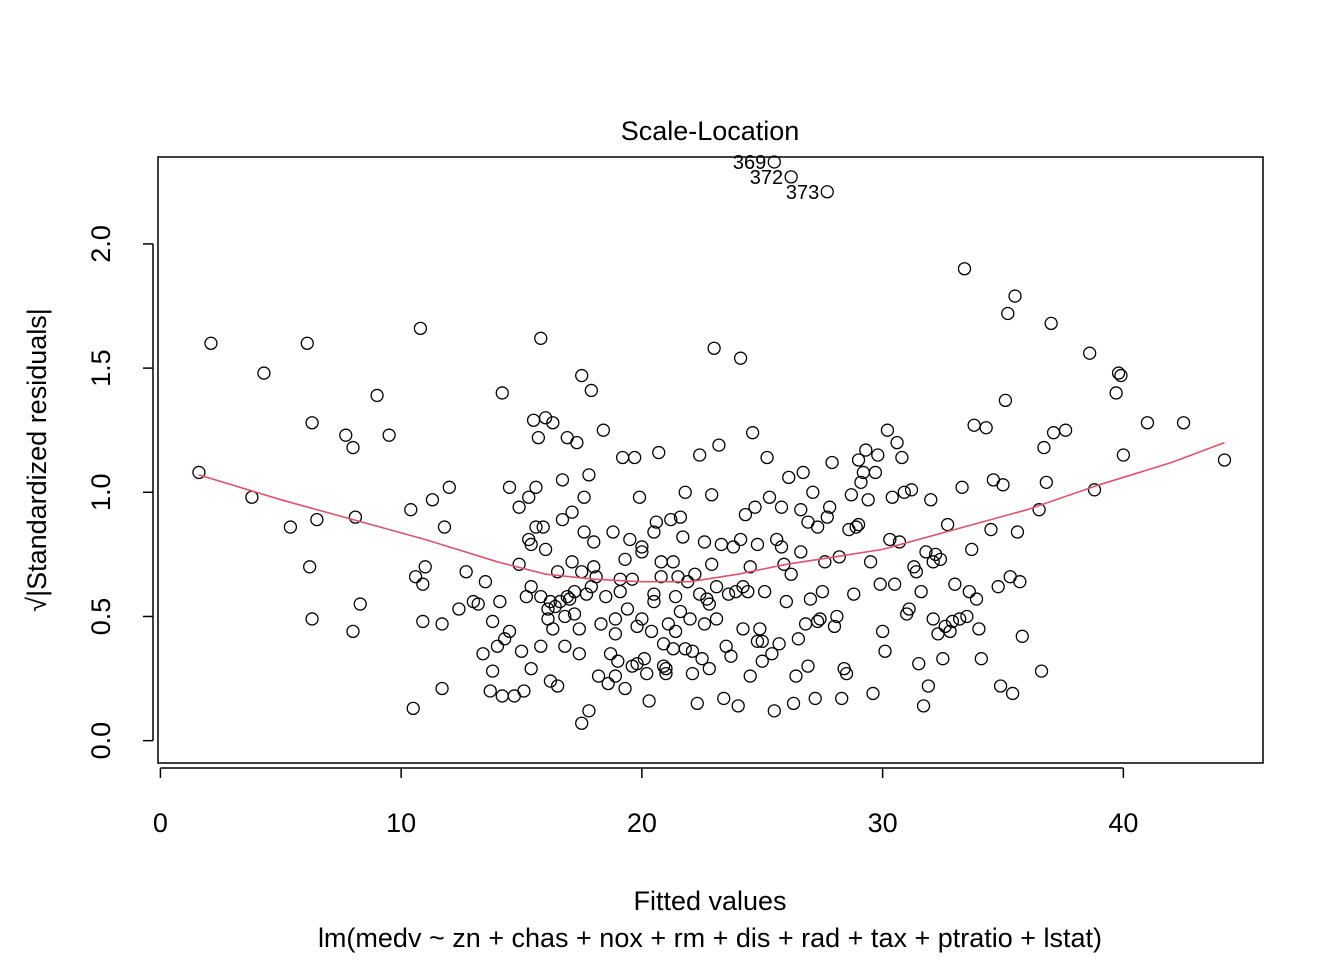 The width and height of the screenshot is (1344, 960). I want to click on x-tick-label: 40, so click(1123, 823).